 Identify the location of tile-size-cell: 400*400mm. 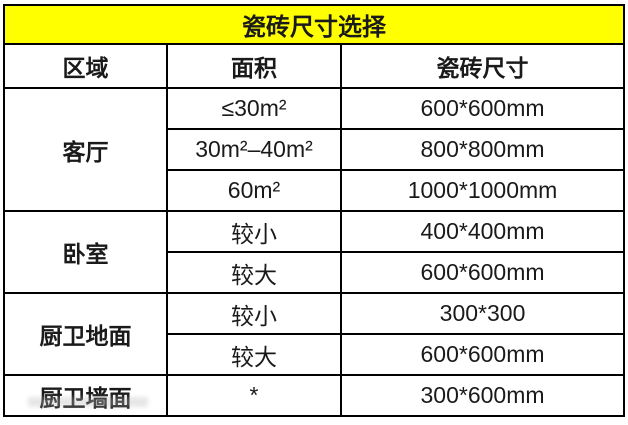
(482, 231).